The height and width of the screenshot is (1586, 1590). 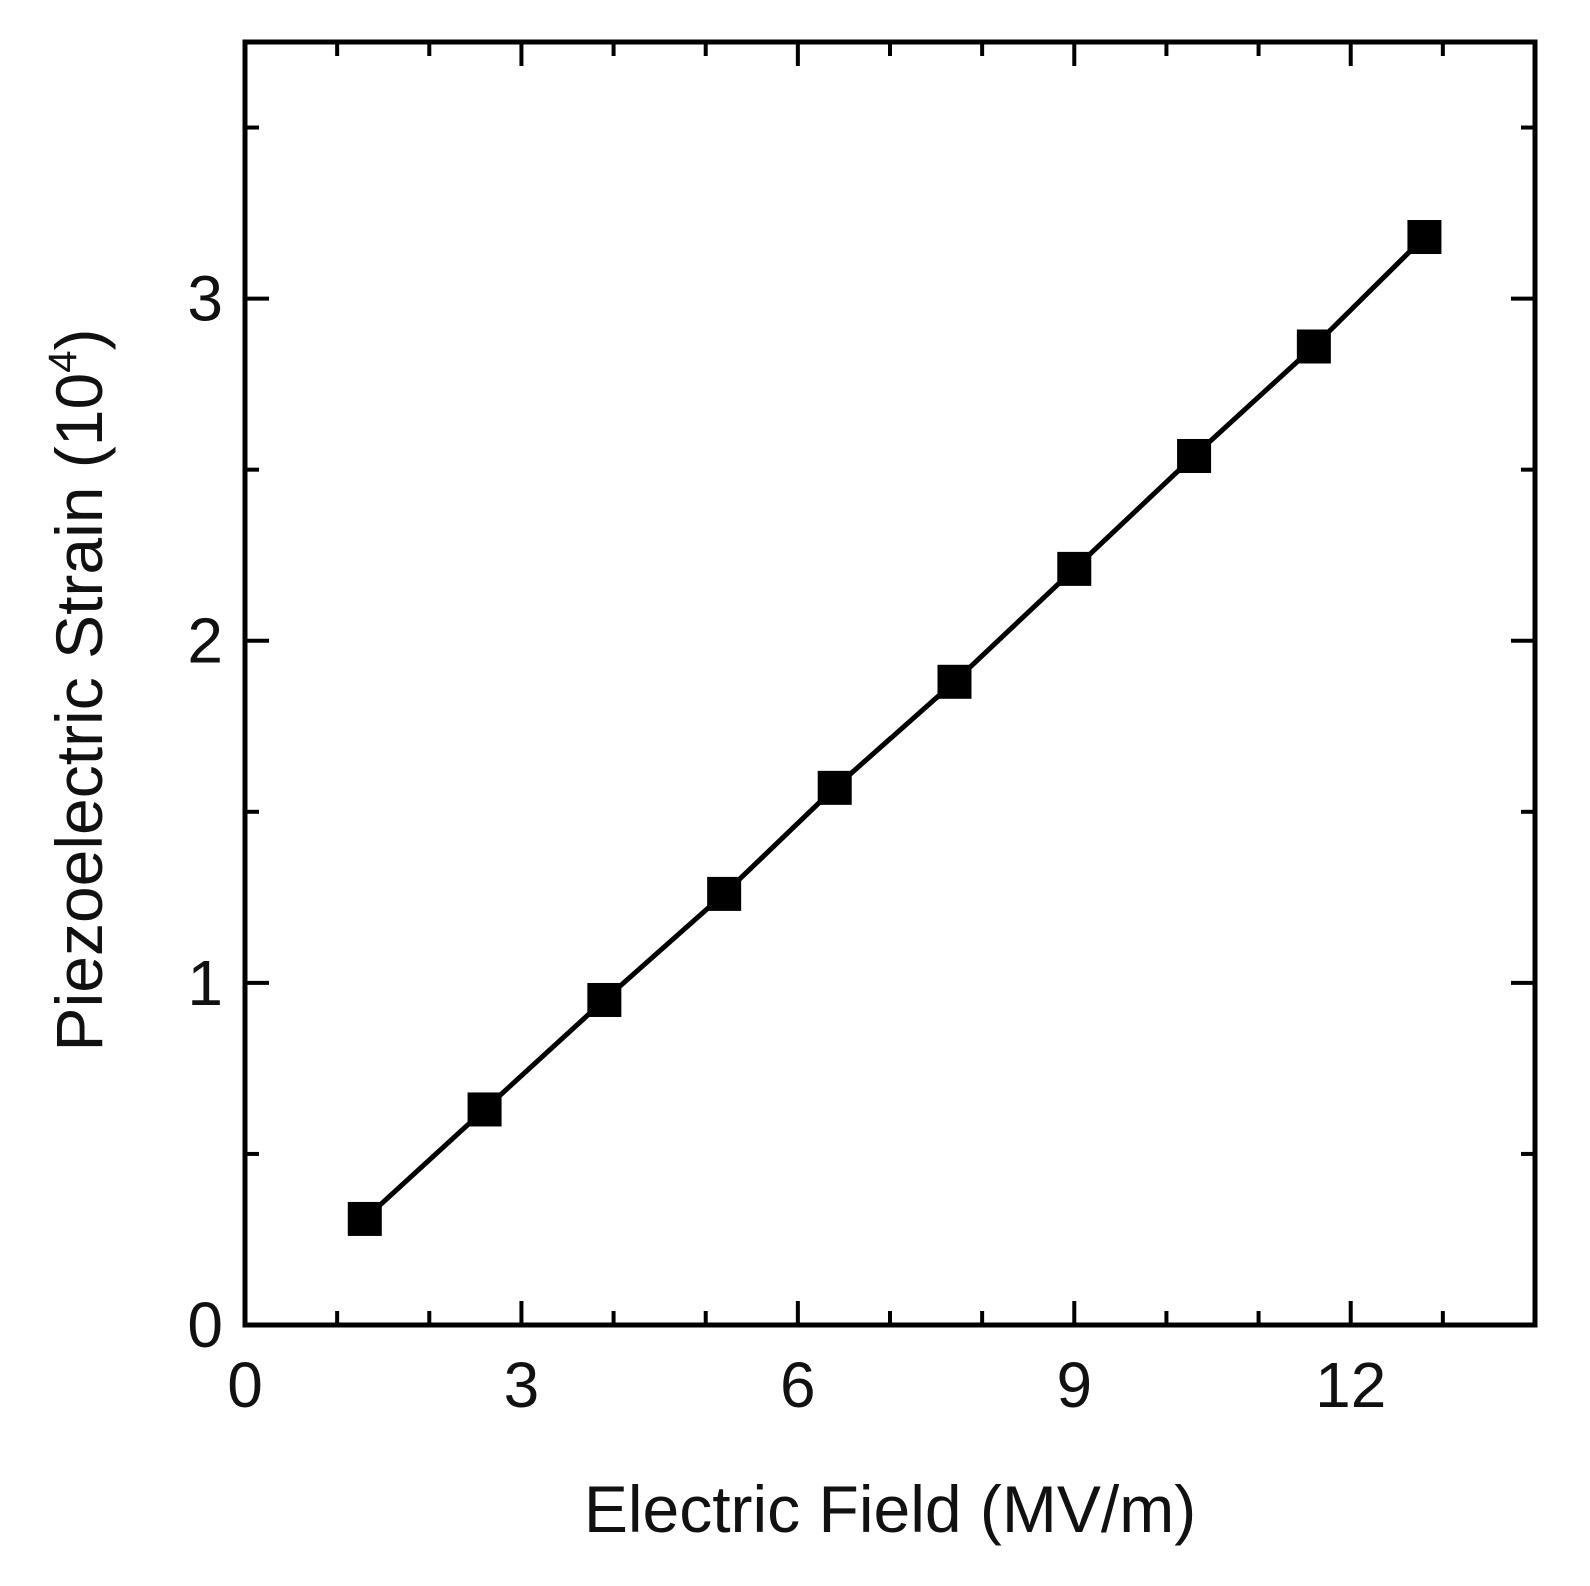 I want to click on y-axis-title-close: ), so click(x=79, y=340).